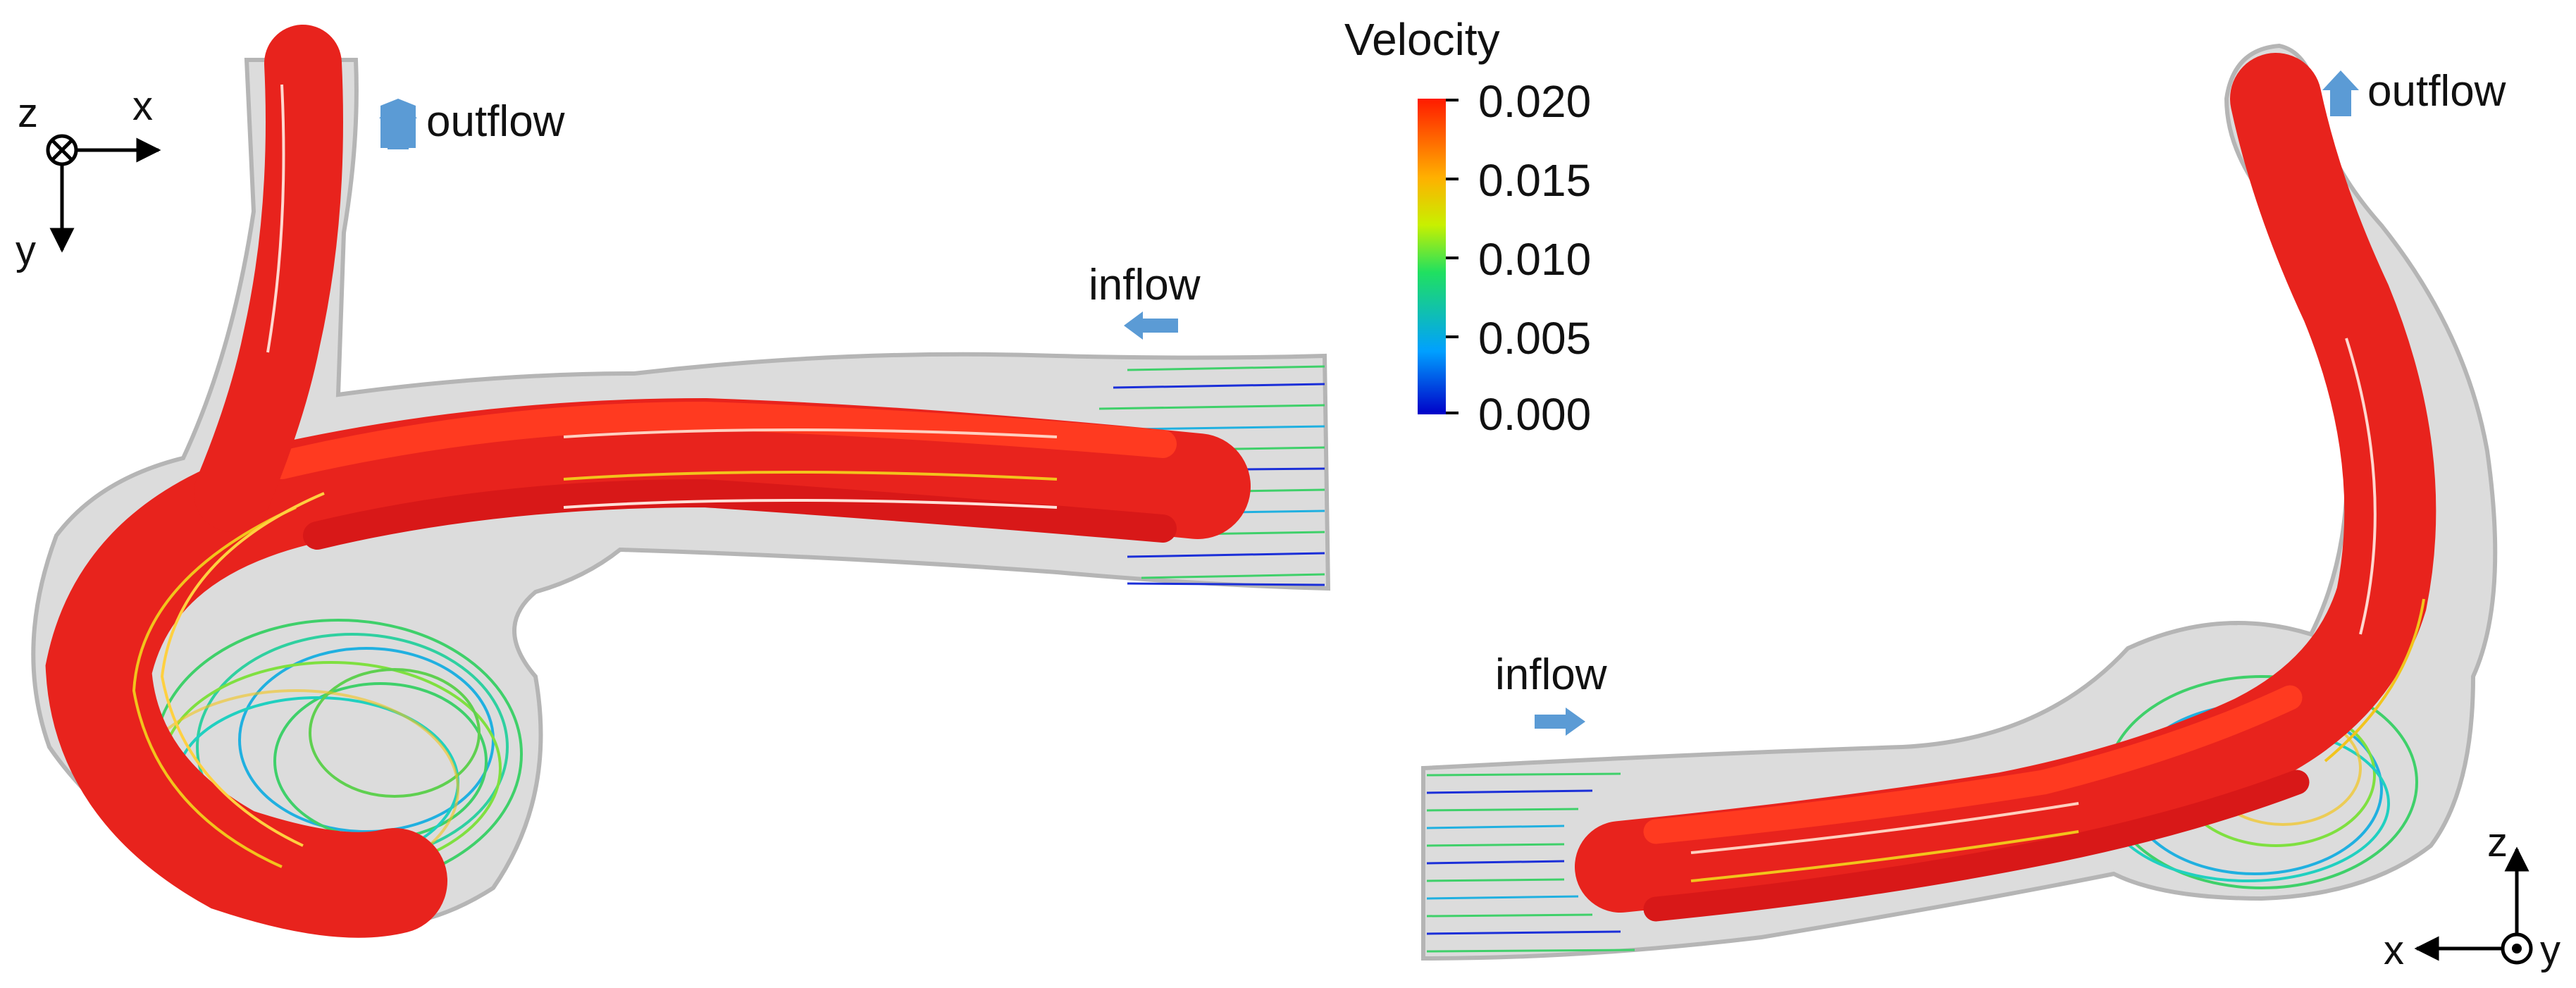  What do you see at coordinates (2436, 91) in the screenshot?
I see `right-outflow-label: outflow` at bounding box center [2436, 91].